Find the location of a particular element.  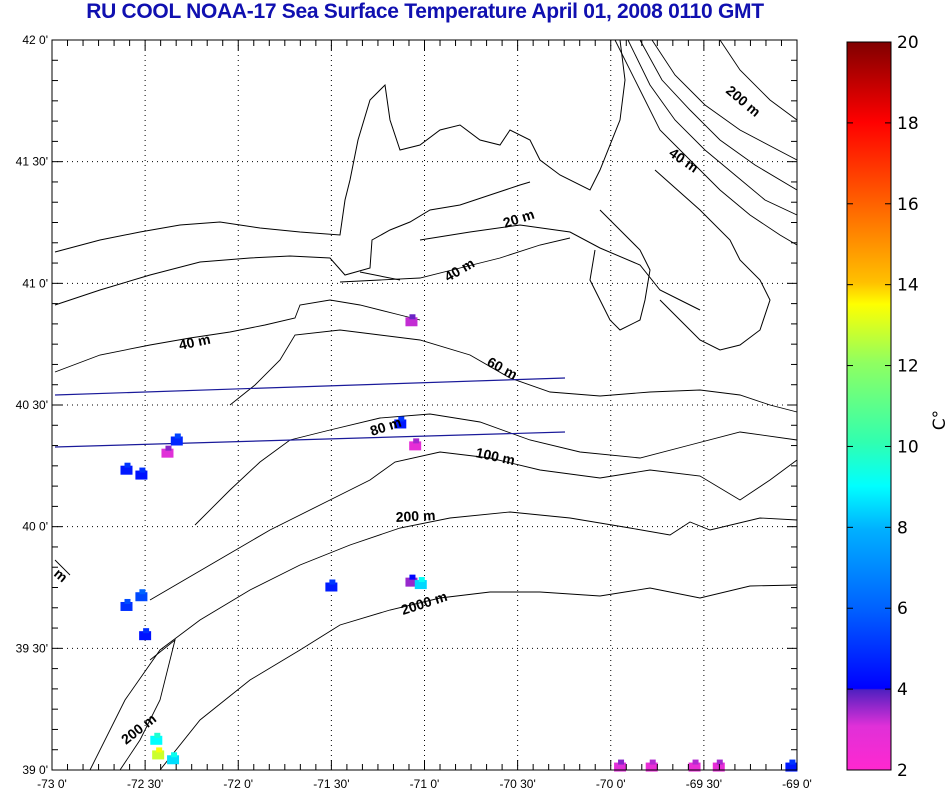

lon-tick-label: -72 30' is located at coordinates (145, 784).